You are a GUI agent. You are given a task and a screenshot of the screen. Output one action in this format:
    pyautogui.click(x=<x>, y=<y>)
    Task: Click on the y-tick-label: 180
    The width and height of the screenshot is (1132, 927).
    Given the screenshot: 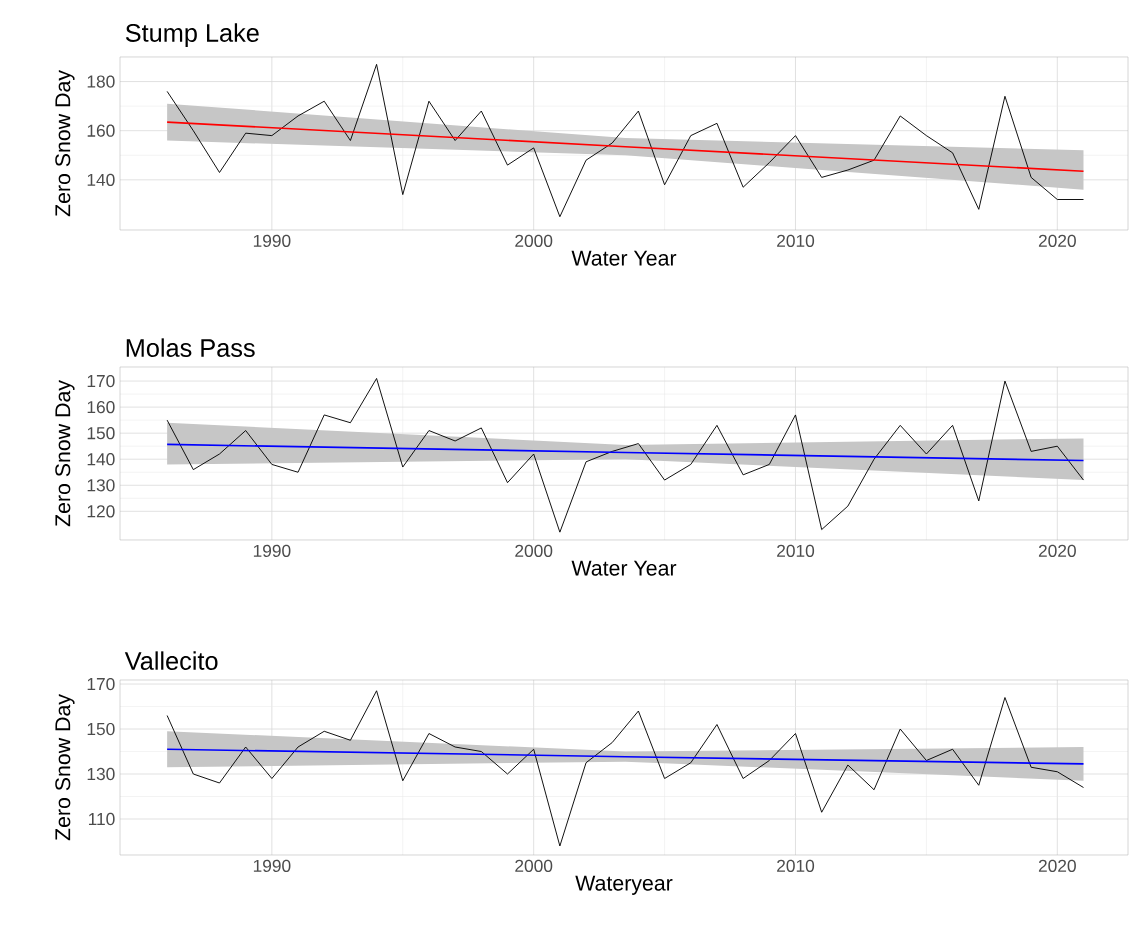 What is the action you would take?
    pyautogui.click(x=101, y=81)
    